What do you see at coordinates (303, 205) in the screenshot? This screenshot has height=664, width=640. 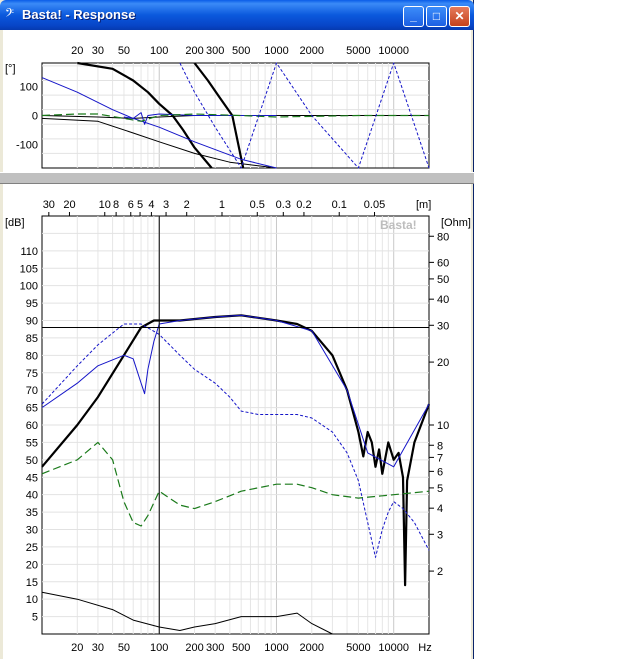 I see `distance-tick-label: 0.2` at bounding box center [303, 205].